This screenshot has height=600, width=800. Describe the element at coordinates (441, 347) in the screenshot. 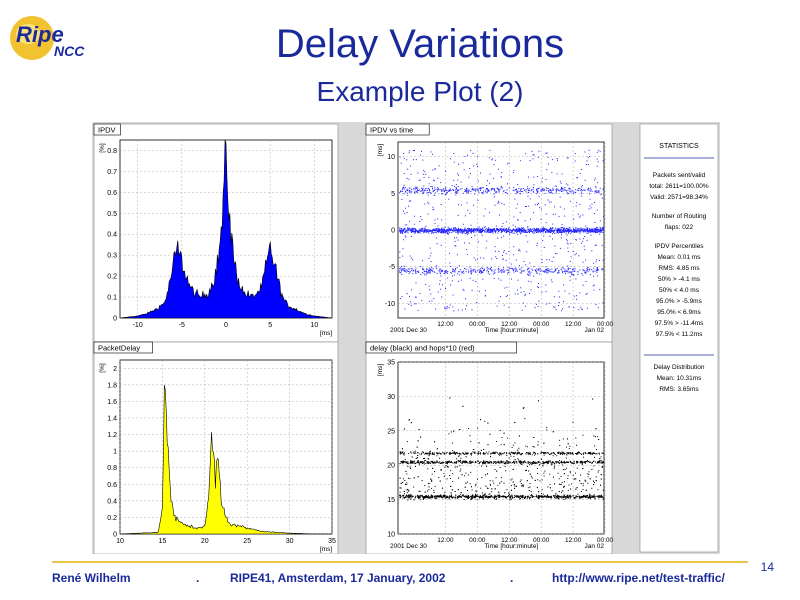

I see `panel-title-box` at that location.